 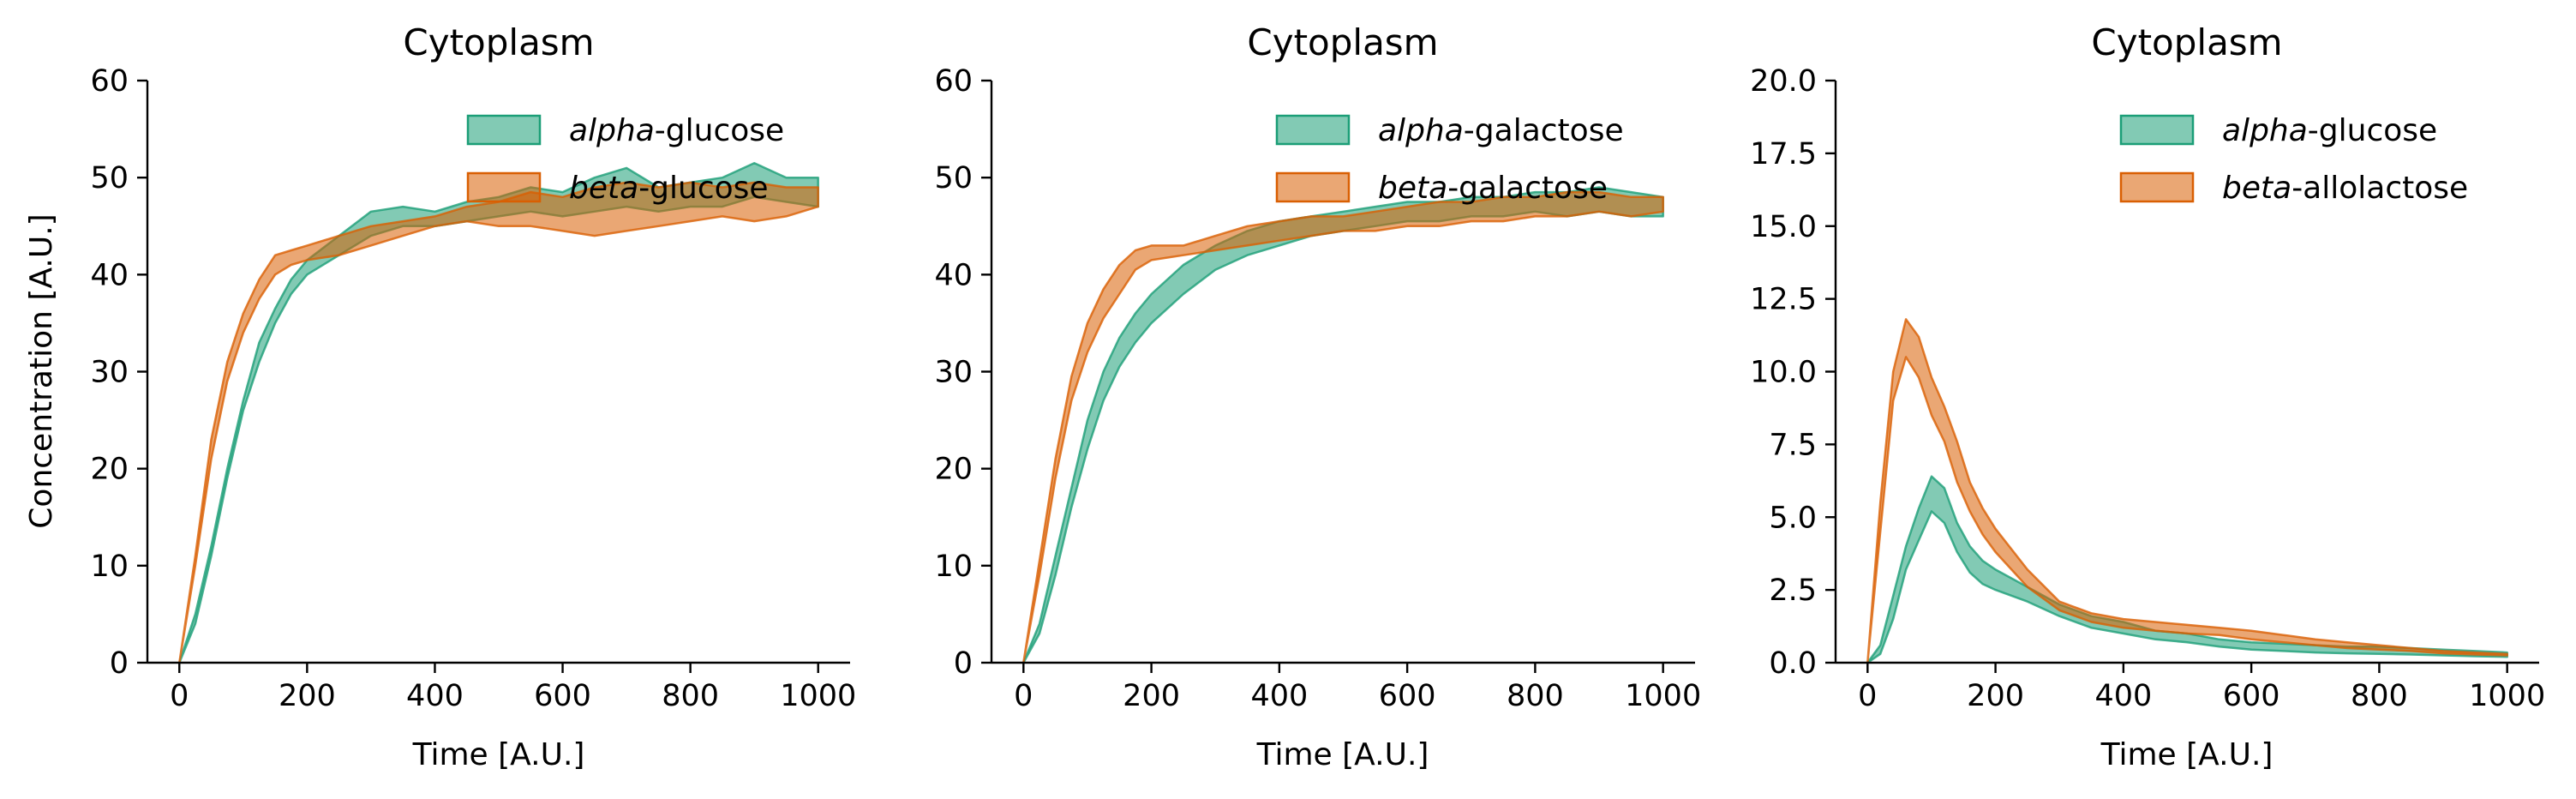 I want to click on legend-label-beta-allolactose: beta-allolactose, so click(x=2345, y=188).